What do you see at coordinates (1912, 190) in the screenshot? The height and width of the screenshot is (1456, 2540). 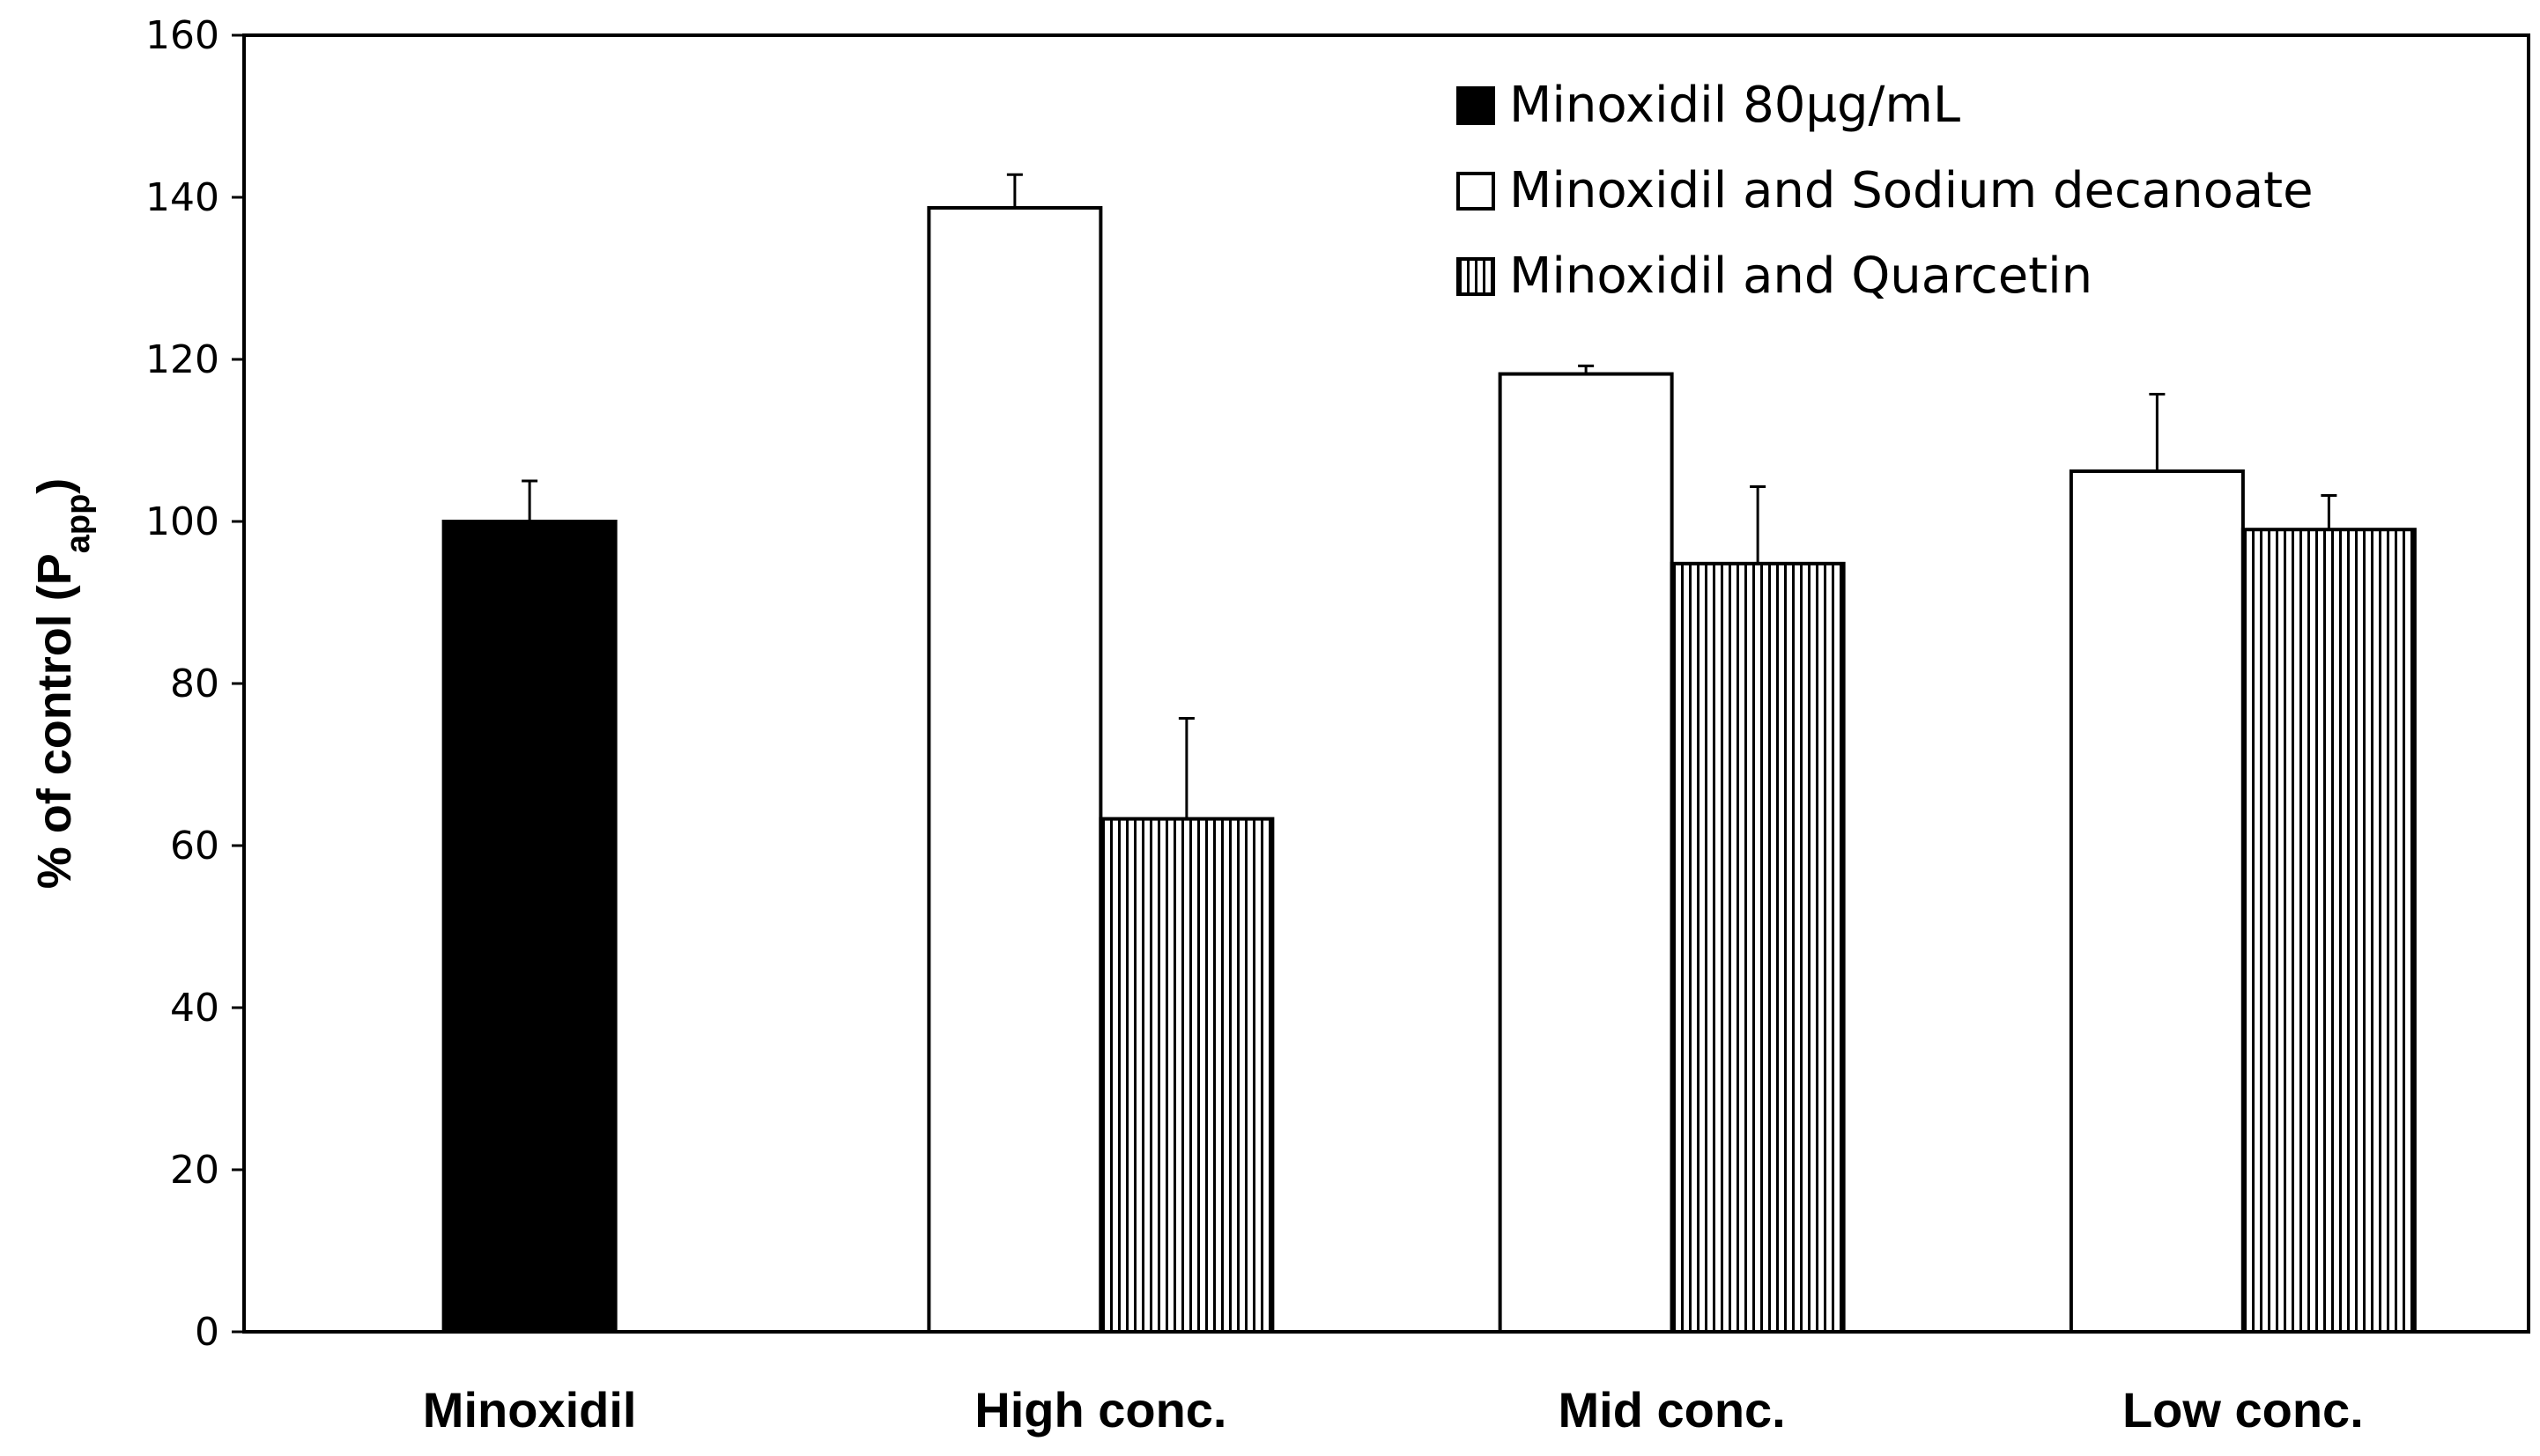 I see `legend-label: Minoxidil and Sodium decanoate` at bounding box center [1912, 190].